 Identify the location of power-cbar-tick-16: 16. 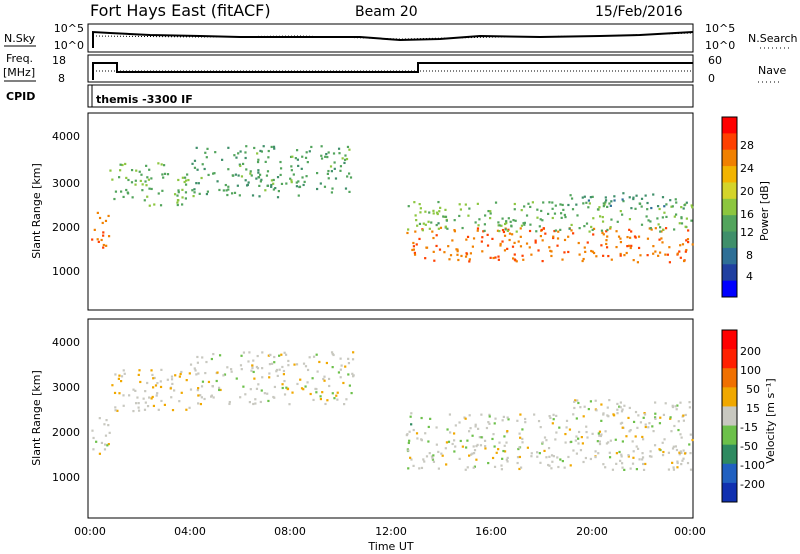
(747, 214).